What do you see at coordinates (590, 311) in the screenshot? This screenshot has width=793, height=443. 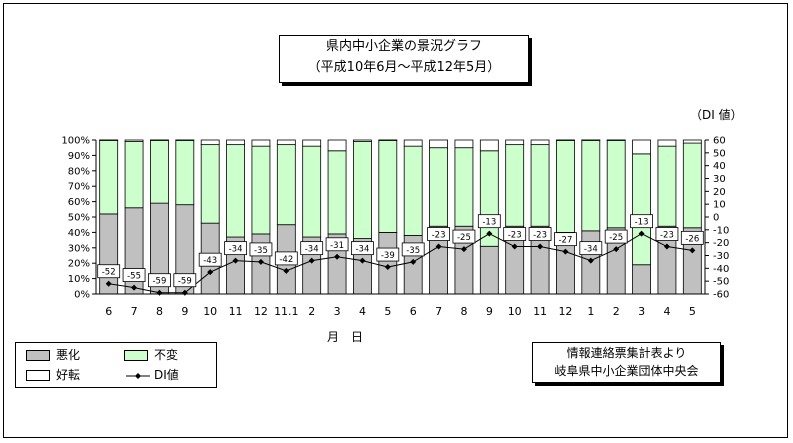 I see `x-tick-label: 1` at bounding box center [590, 311].